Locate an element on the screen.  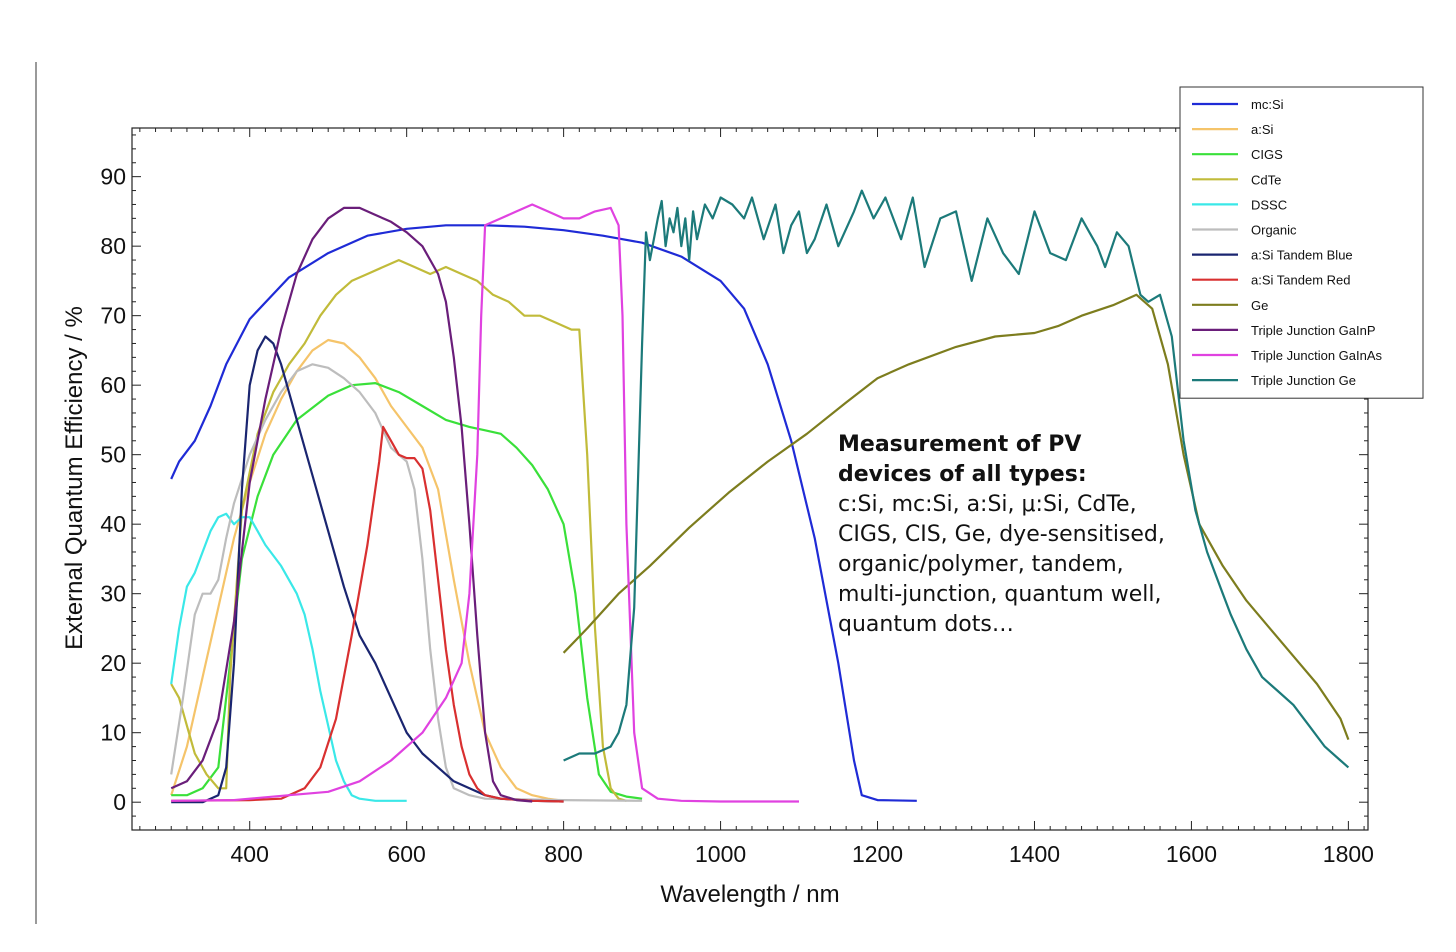
y-tick-label: 20 is located at coordinates (113, 663).